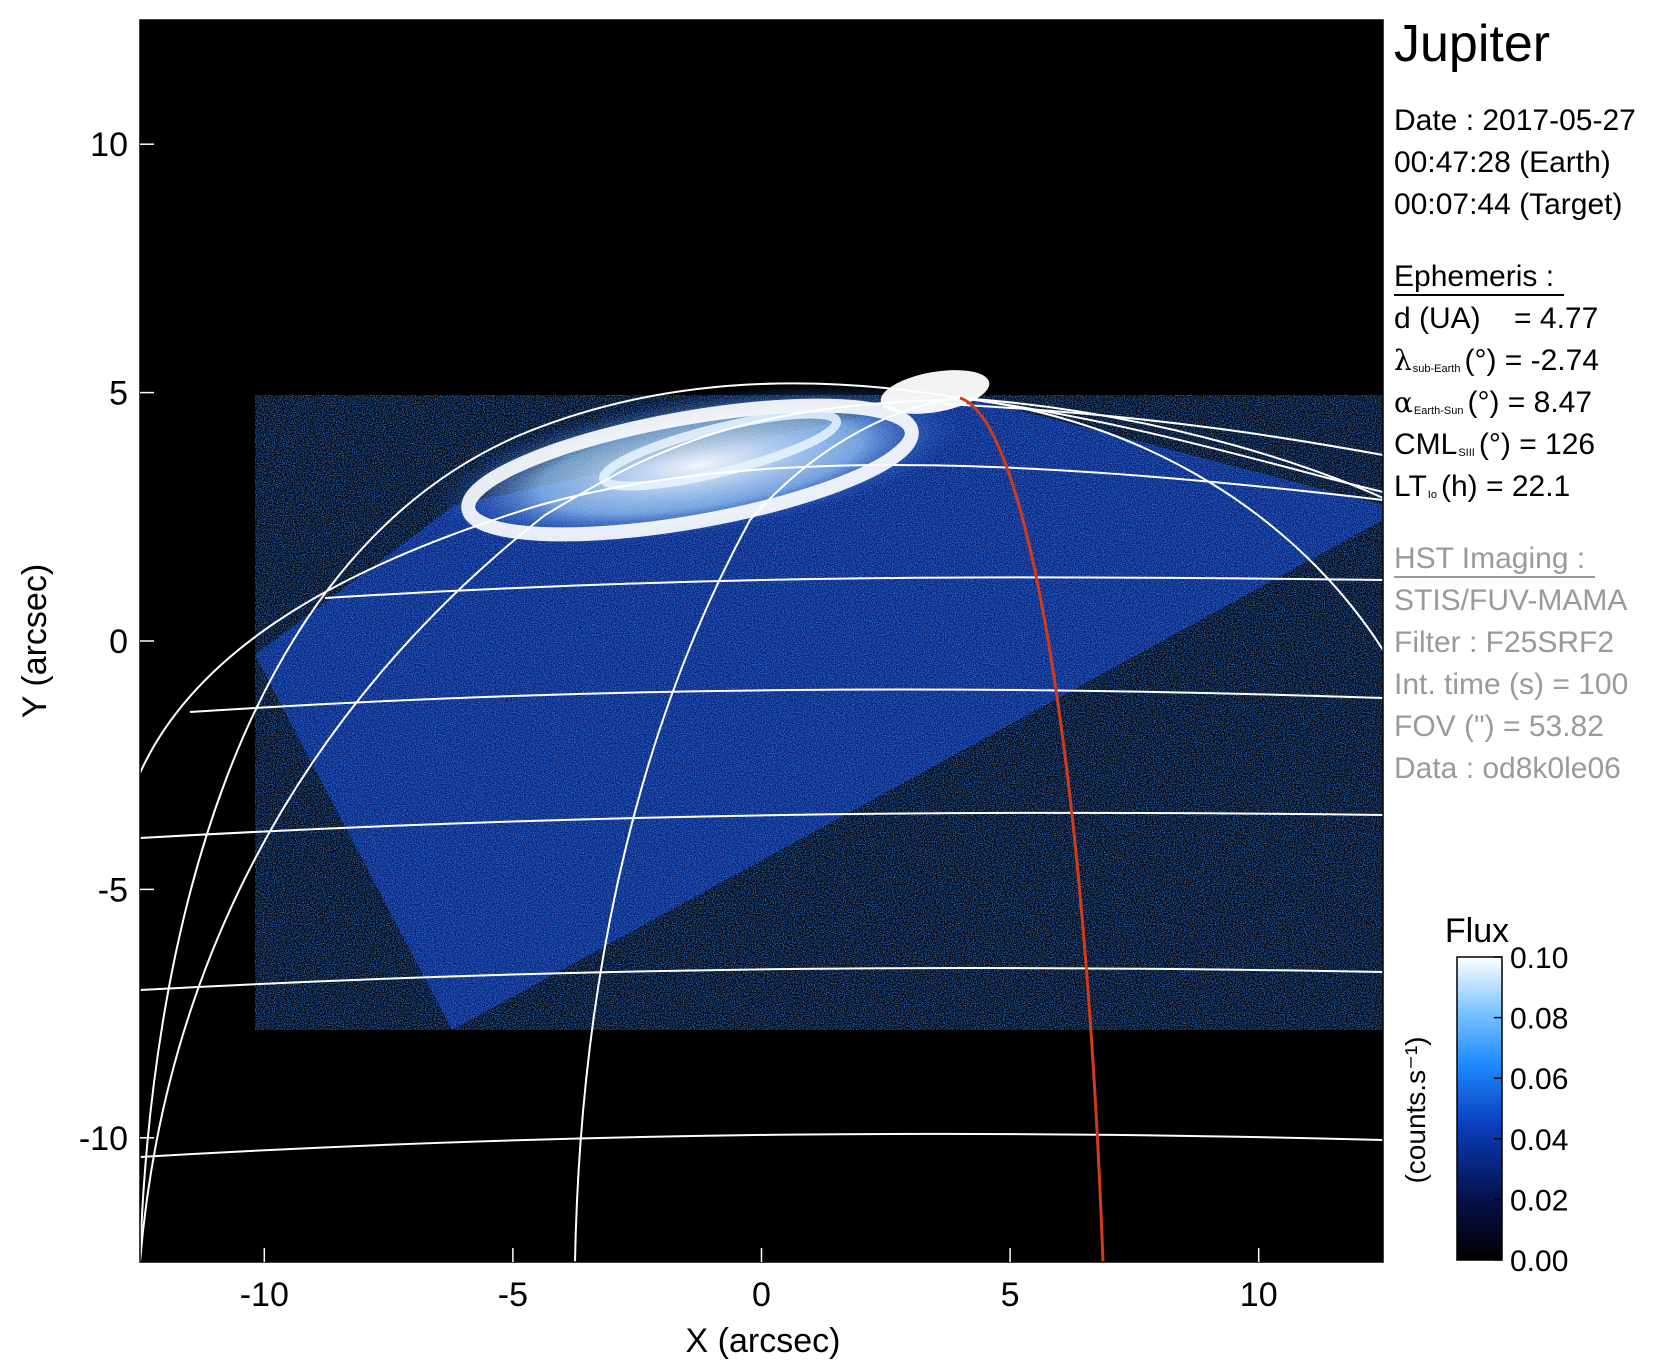  What do you see at coordinates (113, 890) in the screenshot?
I see `y-tick-label: -5` at bounding box center [113, 890].